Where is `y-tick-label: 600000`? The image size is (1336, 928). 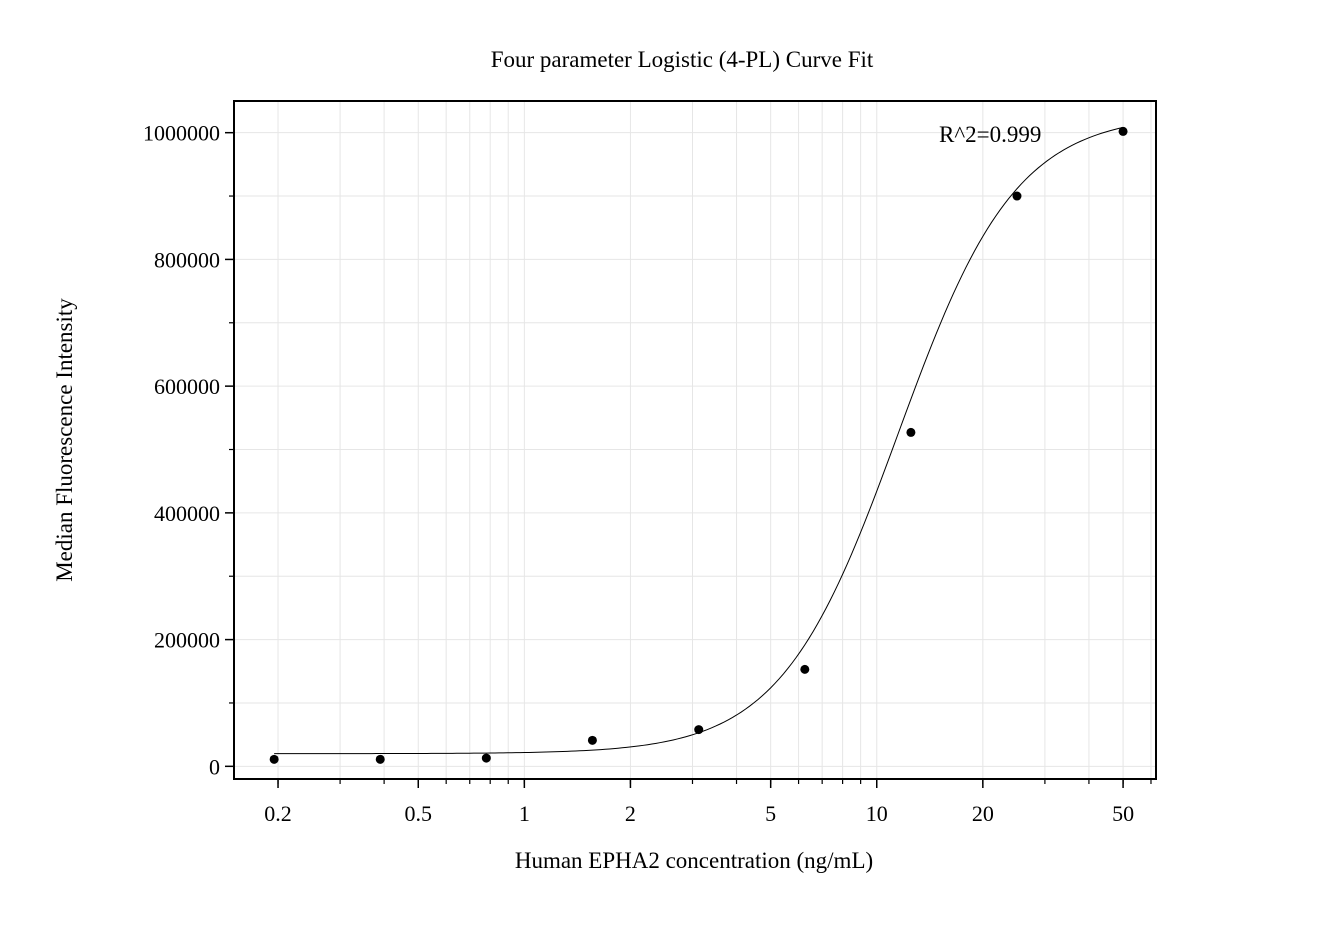 y-tick-label: 600000 is located at coordinates (187, 386).